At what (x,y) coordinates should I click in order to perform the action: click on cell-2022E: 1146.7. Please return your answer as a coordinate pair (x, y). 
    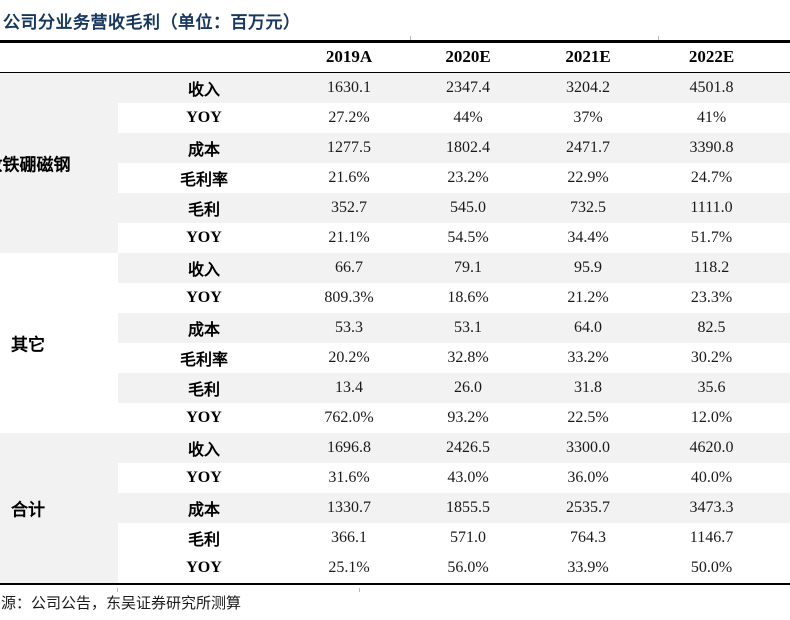
    Looking at the image, I should click on (711, 537).